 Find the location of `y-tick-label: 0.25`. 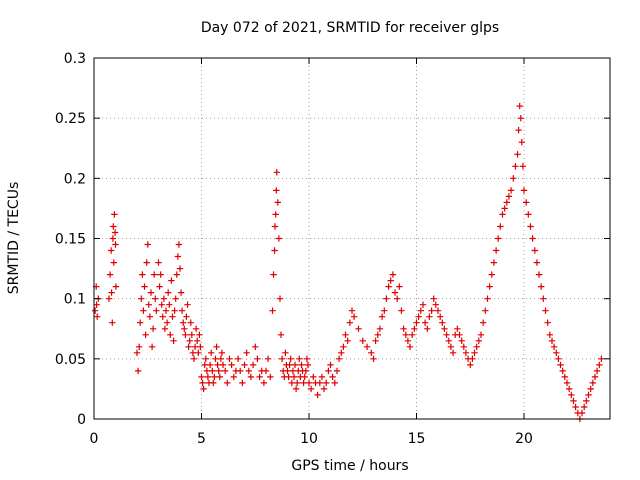

y-tick-label: 0.25 is located at coordinates (70, 119).